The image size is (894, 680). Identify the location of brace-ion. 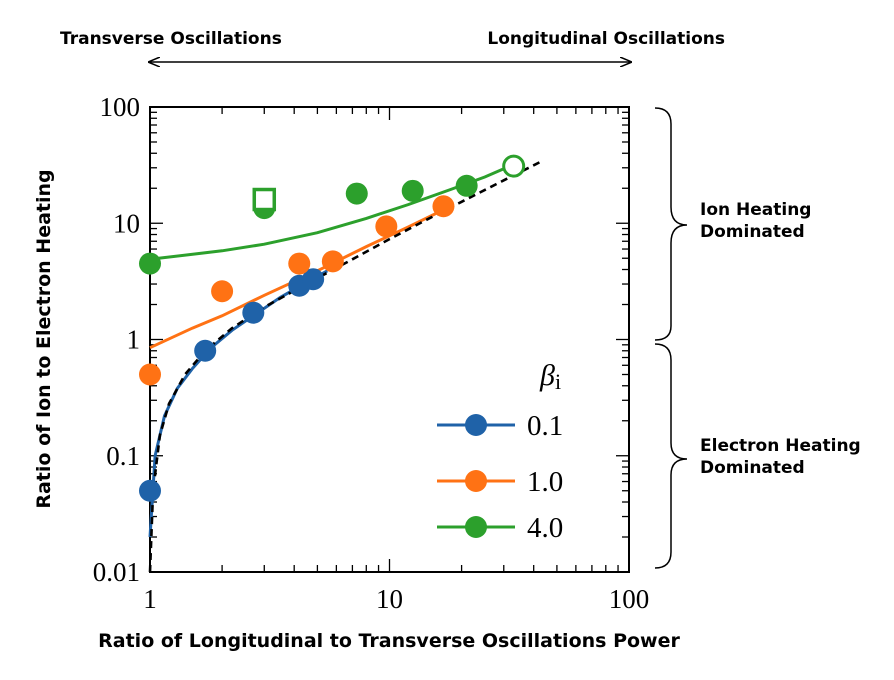
(671, 224).